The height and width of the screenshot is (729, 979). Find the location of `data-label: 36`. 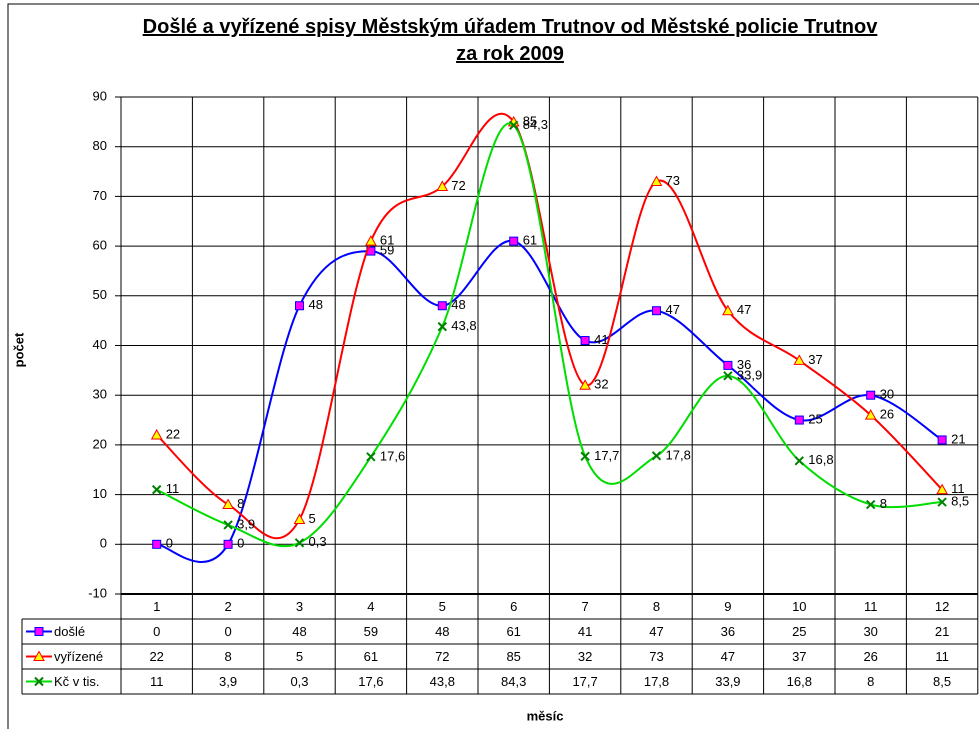

data-label: 36 is located at coordinates (744, 364).